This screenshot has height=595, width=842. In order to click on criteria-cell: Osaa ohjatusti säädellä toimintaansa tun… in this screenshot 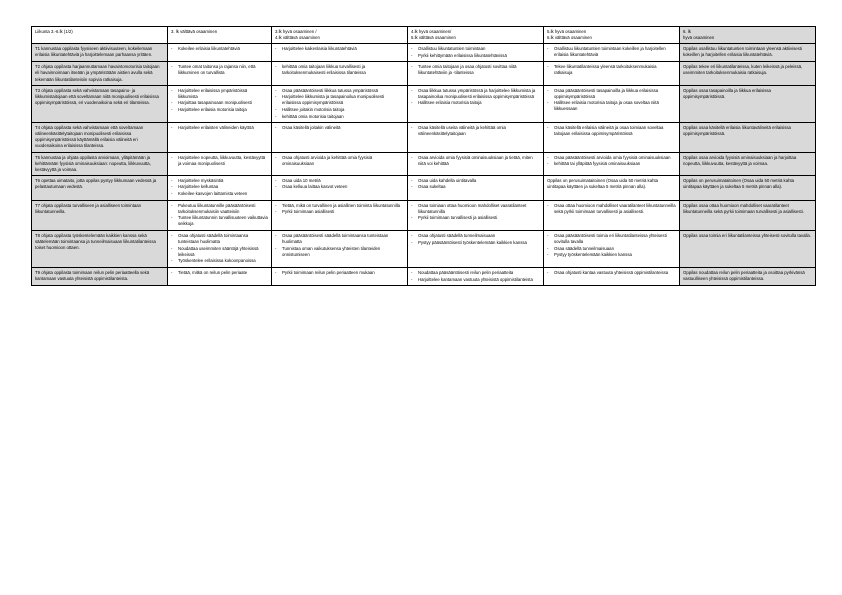, I will do `click(219, 248)`.